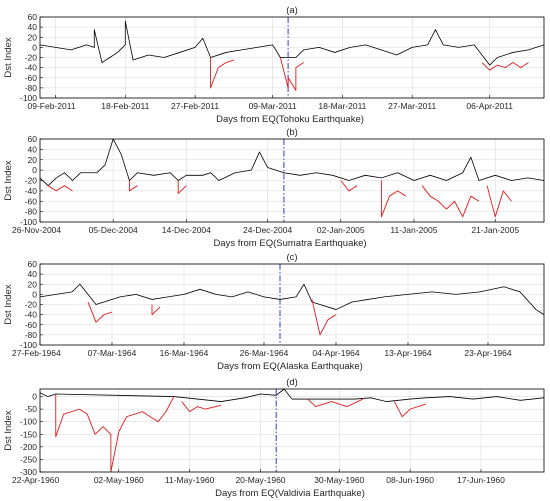  Describe the element at coordinates (290, 493) in the screenshot. I see `x-axis-title: Days from EQ(Valdivia Earthquake)` at that location.